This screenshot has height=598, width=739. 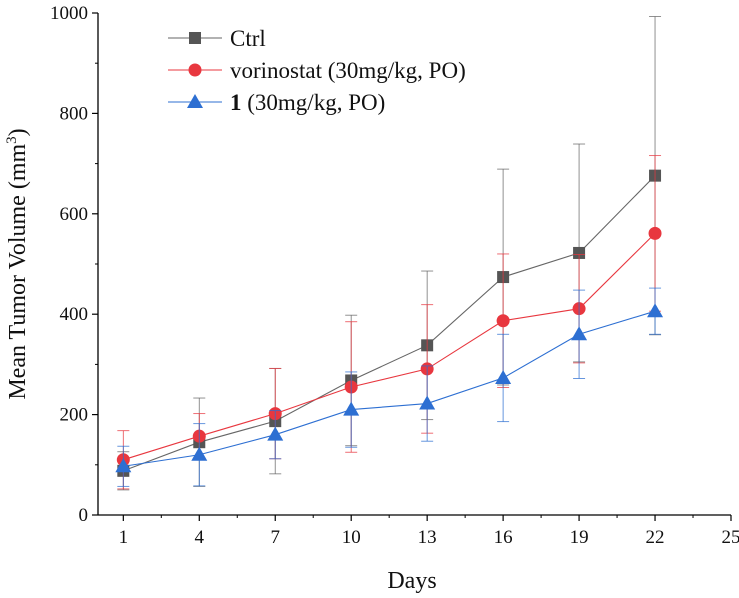 What do you see at coordinates (655, 537) in the screenshot?
I see `x-tick-label: 22` at bounding box center [655, 537].